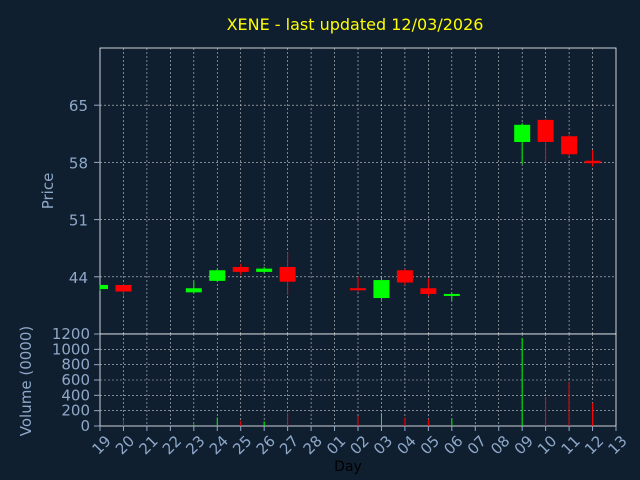 The image size is (640, 480). Describe the element at coordinates (84, 192) in the screenshot. I see `price-y-ticks: 44 51 58 65` at that location.